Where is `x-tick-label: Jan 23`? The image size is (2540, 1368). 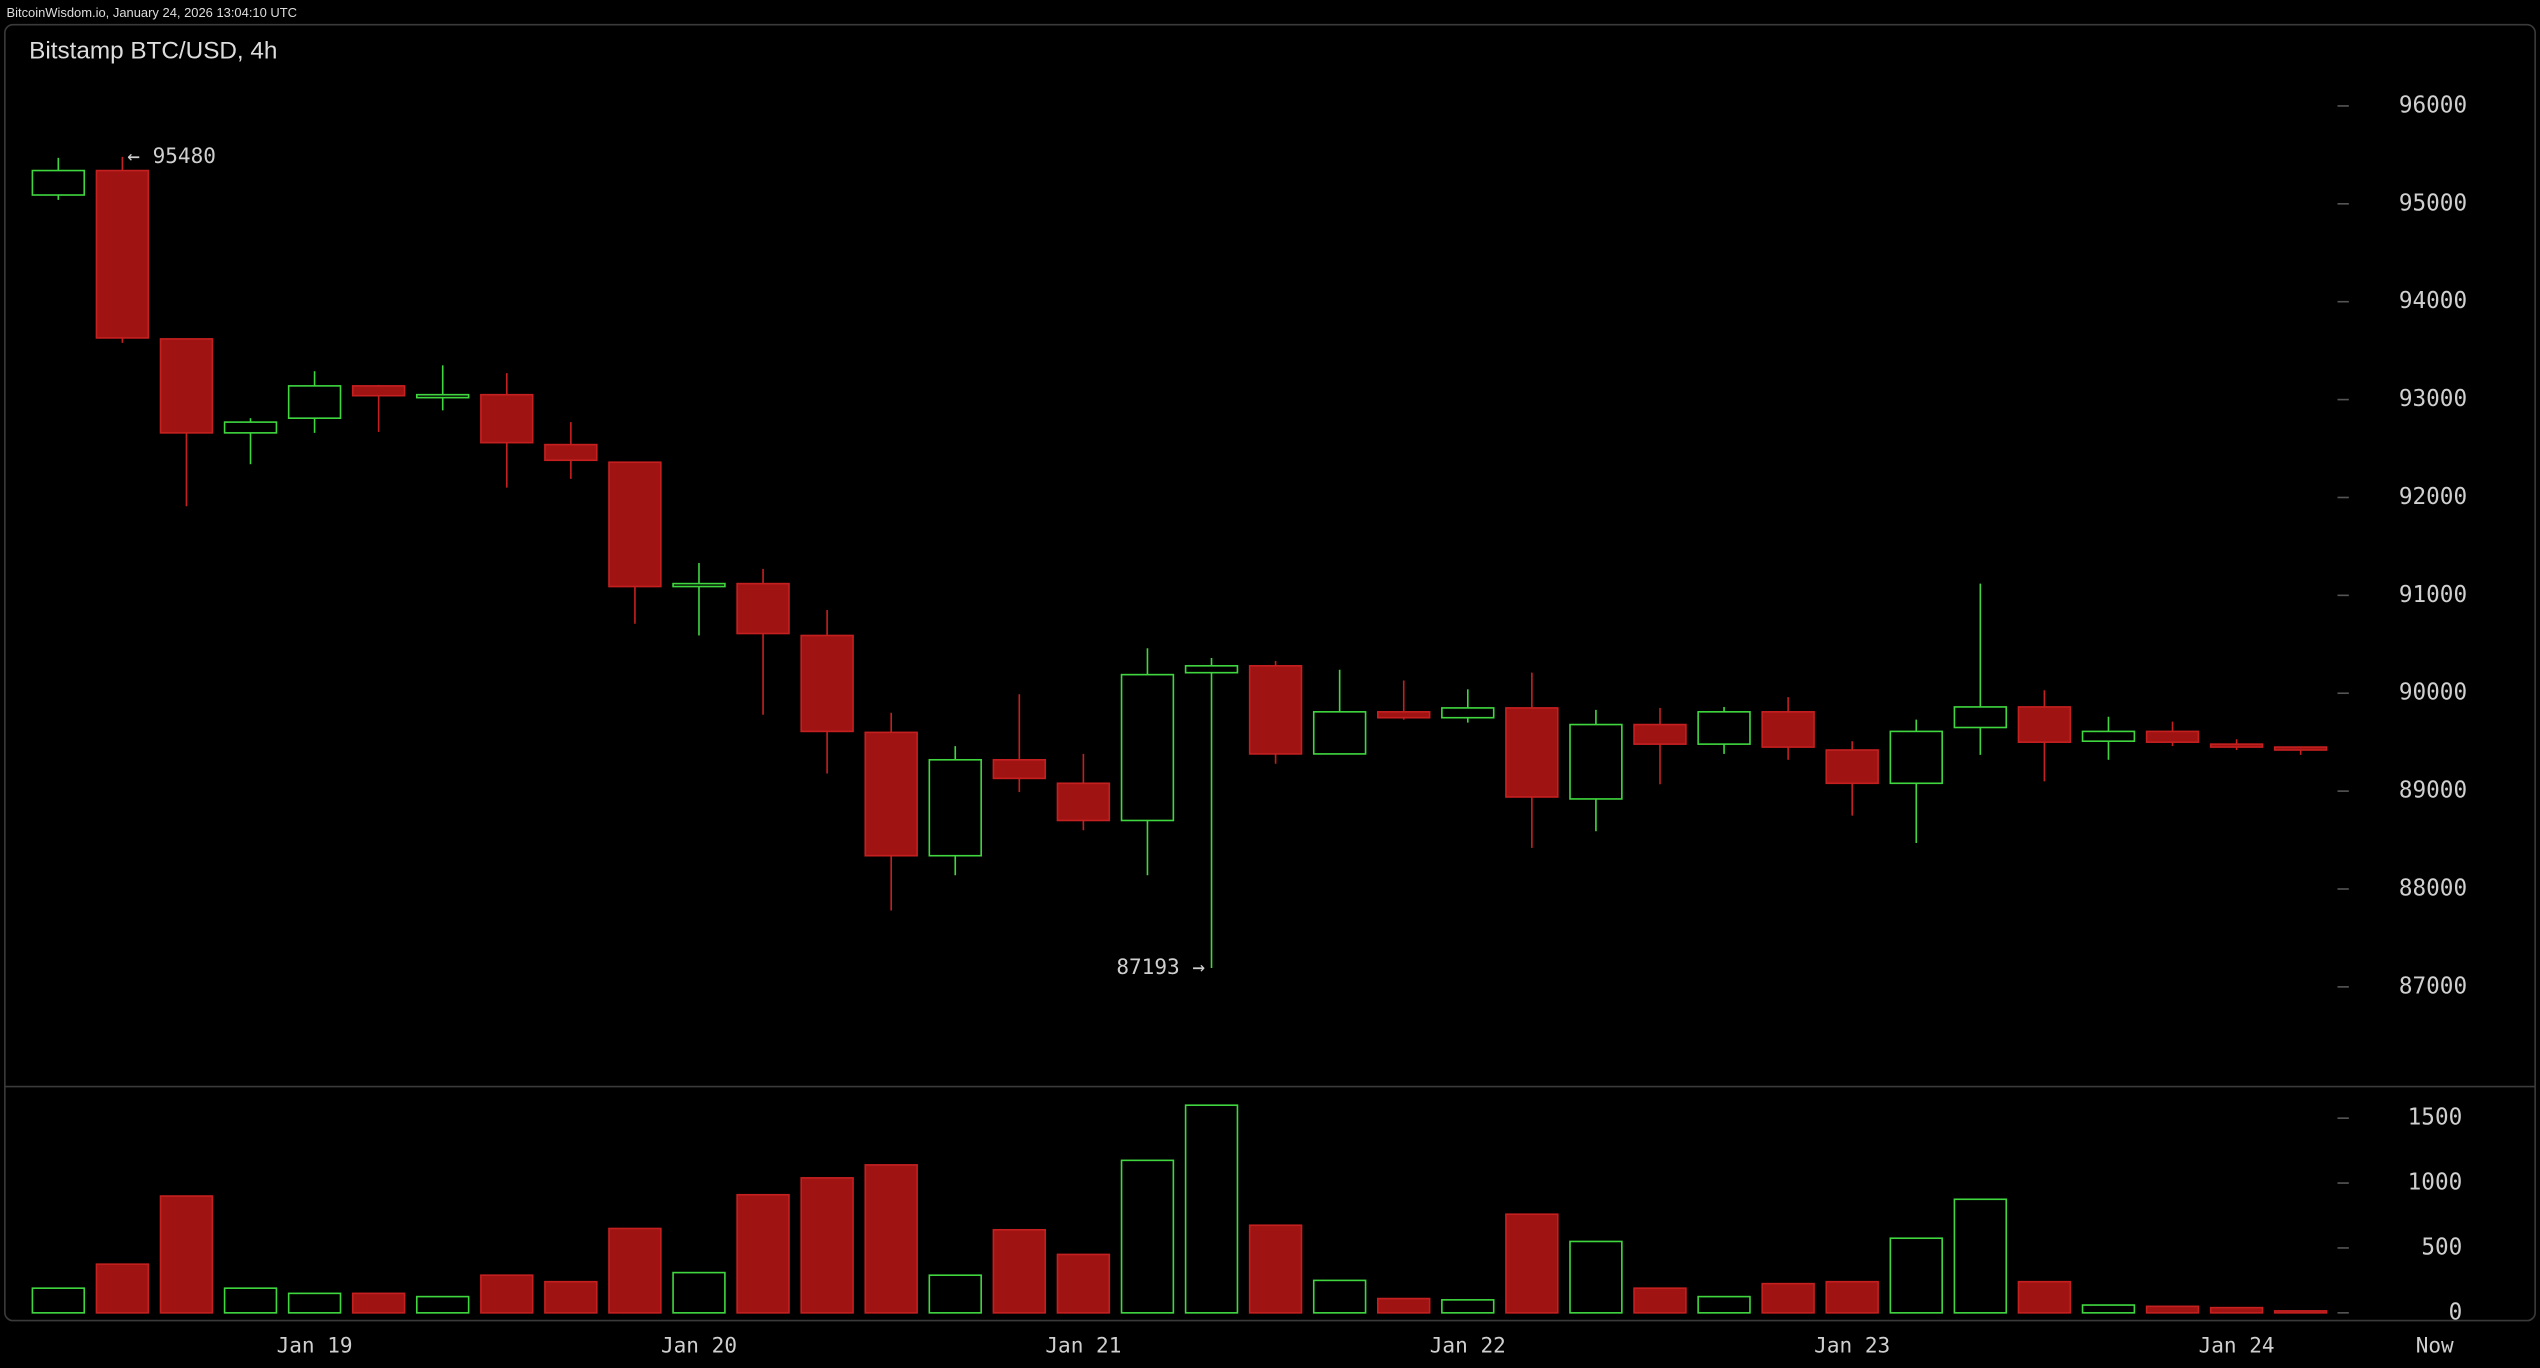
x-tick-label: Jan 23 is located at coordinates (1852, 1345).